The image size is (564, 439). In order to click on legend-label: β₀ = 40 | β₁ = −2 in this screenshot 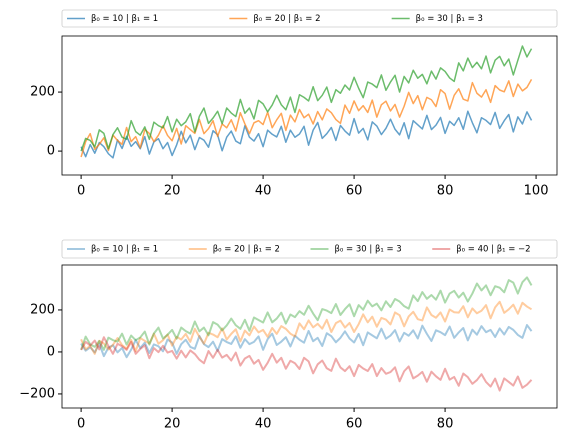, I will do `click(493, 250)`.